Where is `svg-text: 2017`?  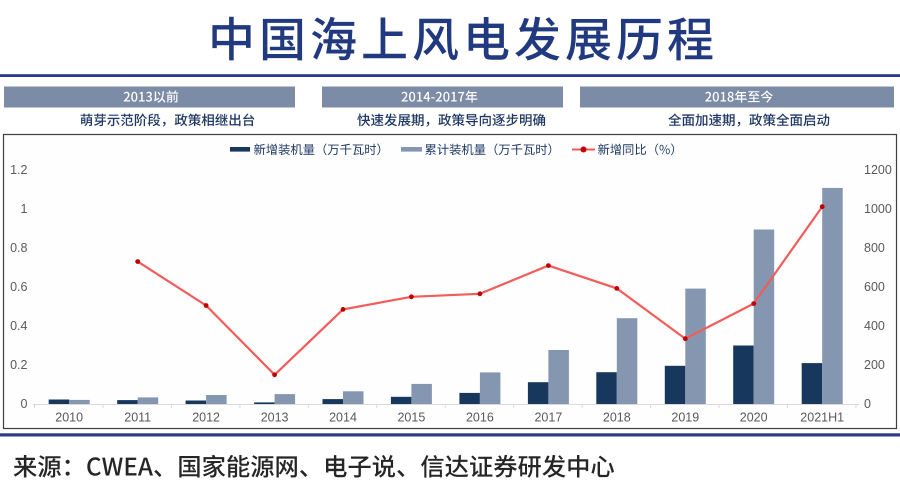 svg-text: 2017 is located at coordinates (548, 418).